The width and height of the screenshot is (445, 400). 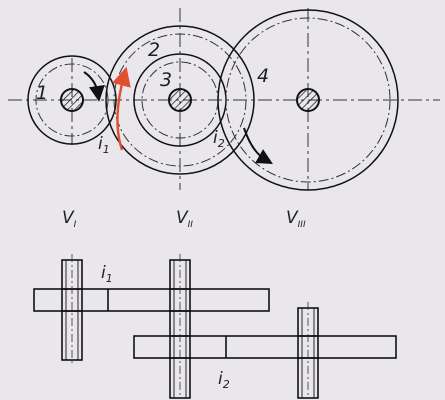 What do you see at coordinates (263, 76) in the screenshot?
I see `gear-4-label: 4` at bounding box center [263, 76].